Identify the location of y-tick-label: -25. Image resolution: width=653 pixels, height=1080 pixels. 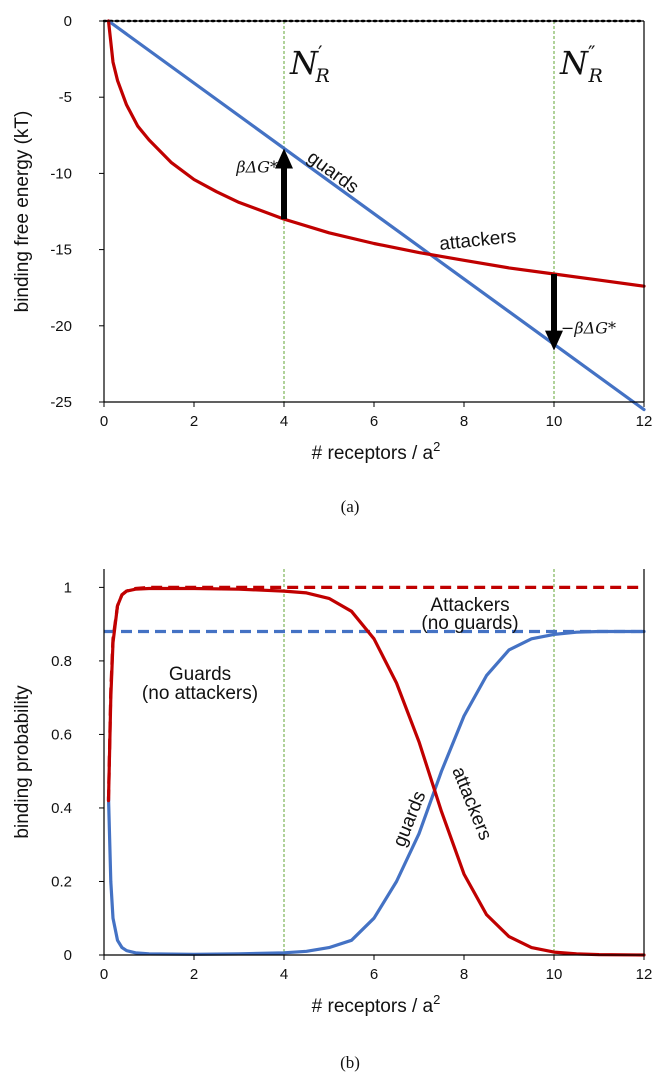
(61, 402).